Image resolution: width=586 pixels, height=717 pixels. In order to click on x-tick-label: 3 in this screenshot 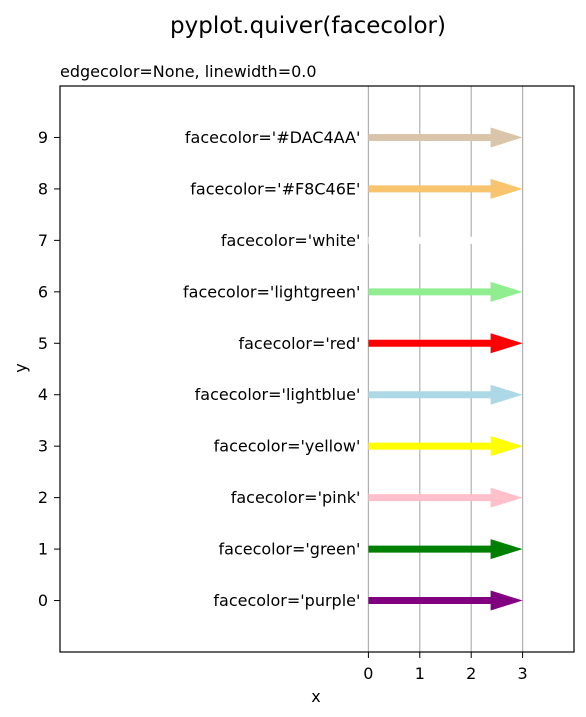, I will do `click(523, 673)`.